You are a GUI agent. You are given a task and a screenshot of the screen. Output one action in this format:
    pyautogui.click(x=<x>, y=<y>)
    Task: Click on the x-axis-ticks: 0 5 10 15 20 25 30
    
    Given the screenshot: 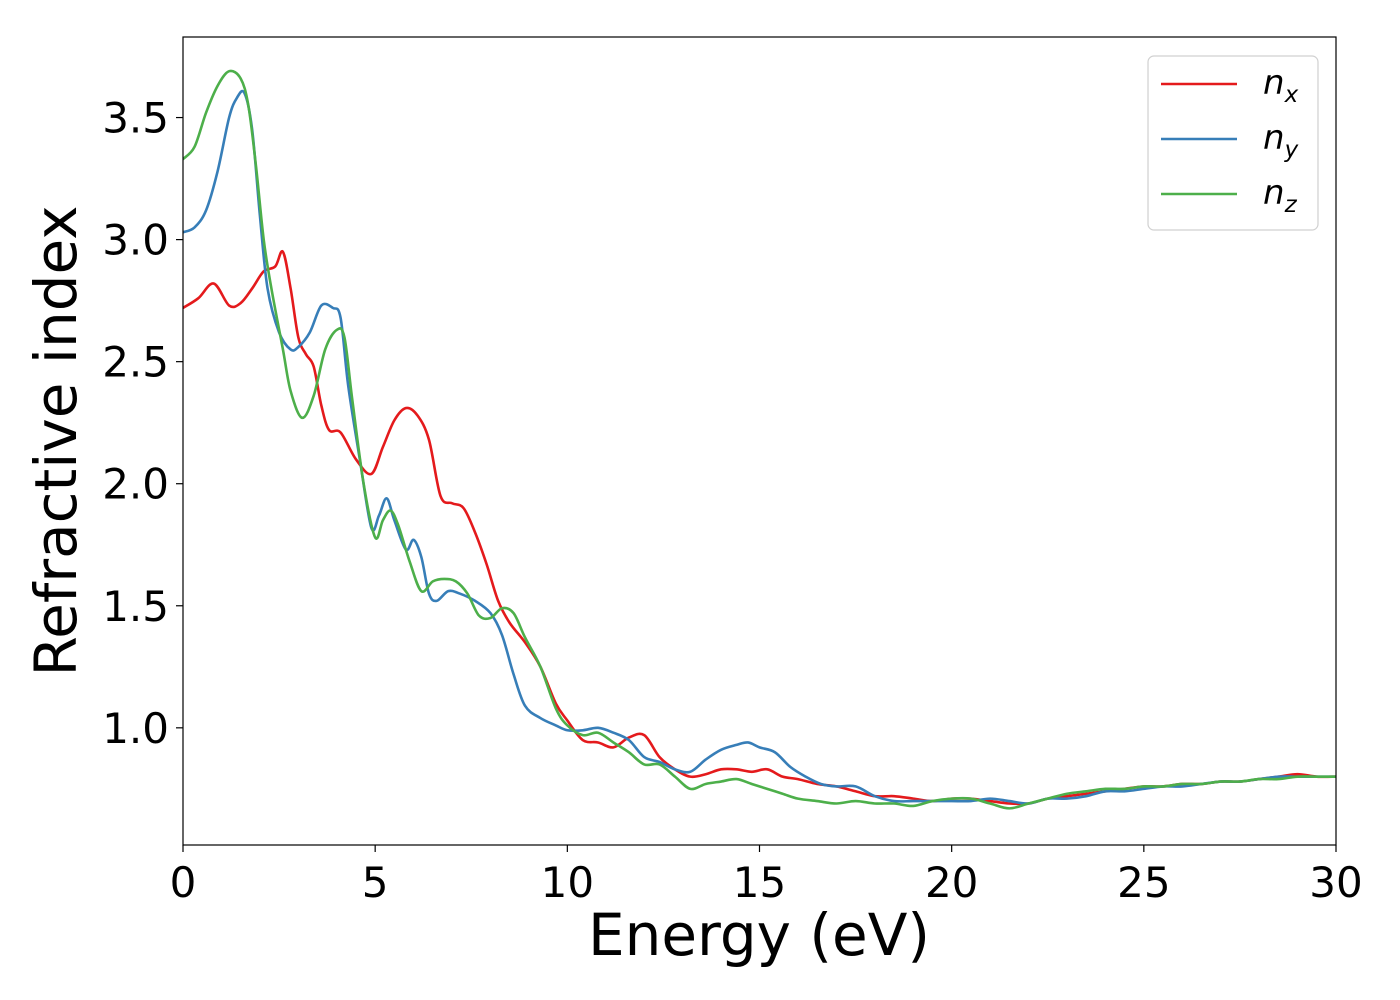 What is the action you would take?
    pyautogui.click(x=766, y=876)
    